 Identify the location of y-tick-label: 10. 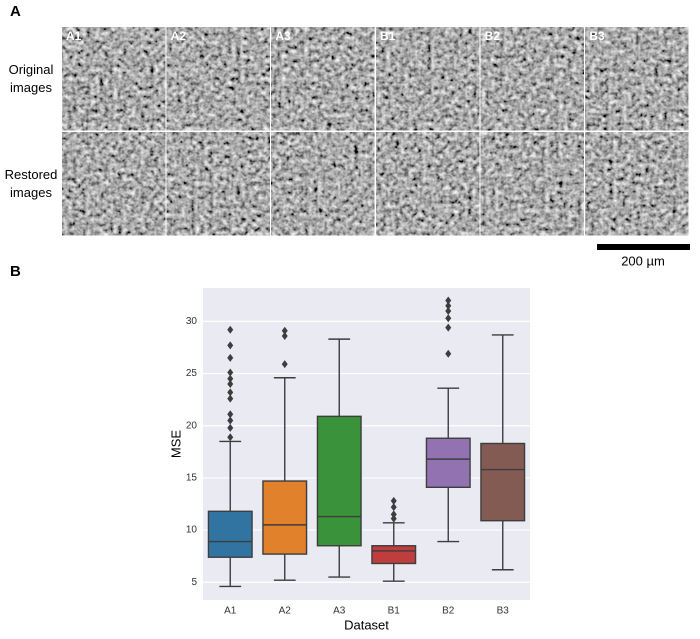
(192, 530).